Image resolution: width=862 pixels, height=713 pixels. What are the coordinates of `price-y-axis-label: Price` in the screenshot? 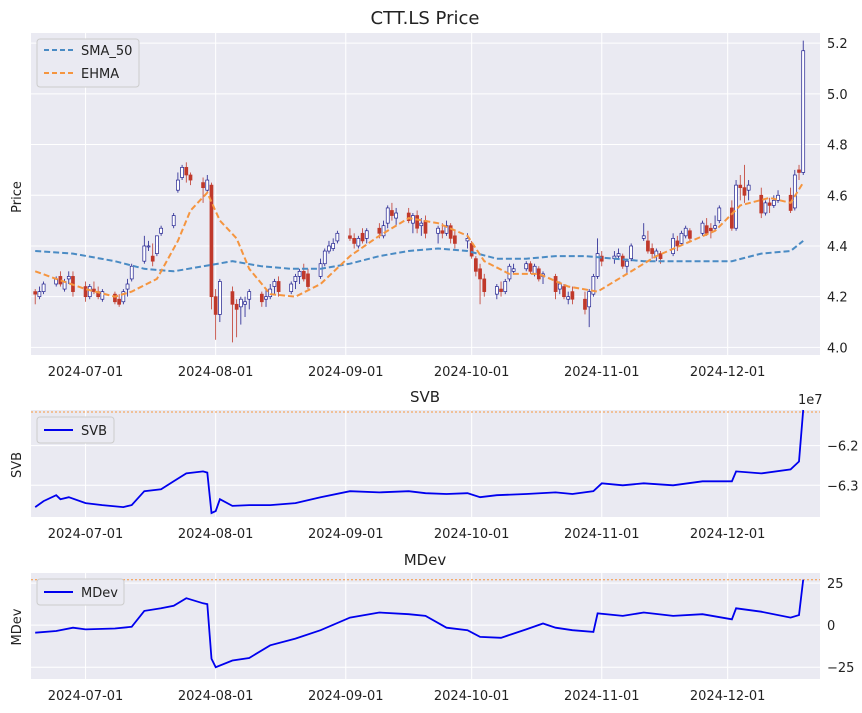 It's located at (17, 197).